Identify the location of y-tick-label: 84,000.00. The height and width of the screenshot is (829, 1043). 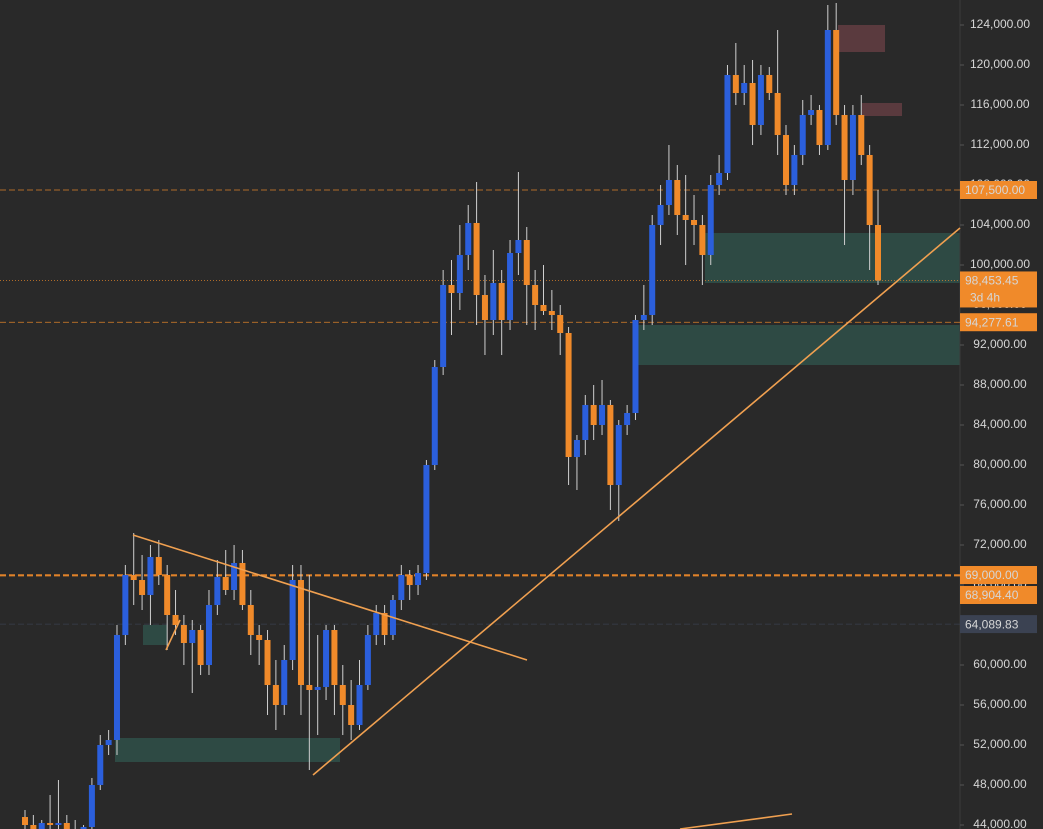
(1000, 424).